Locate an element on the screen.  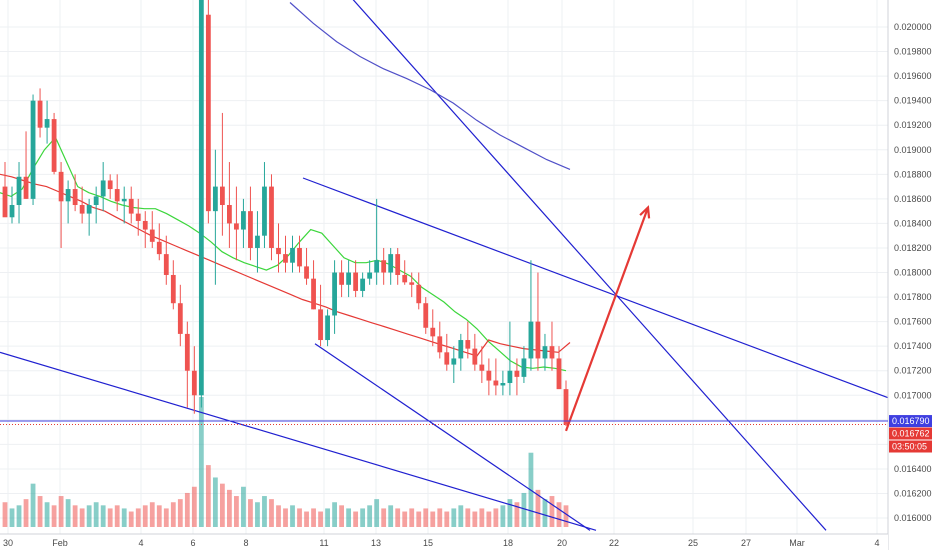
time-tick-label: 18 is located at coordinates (508, 543).